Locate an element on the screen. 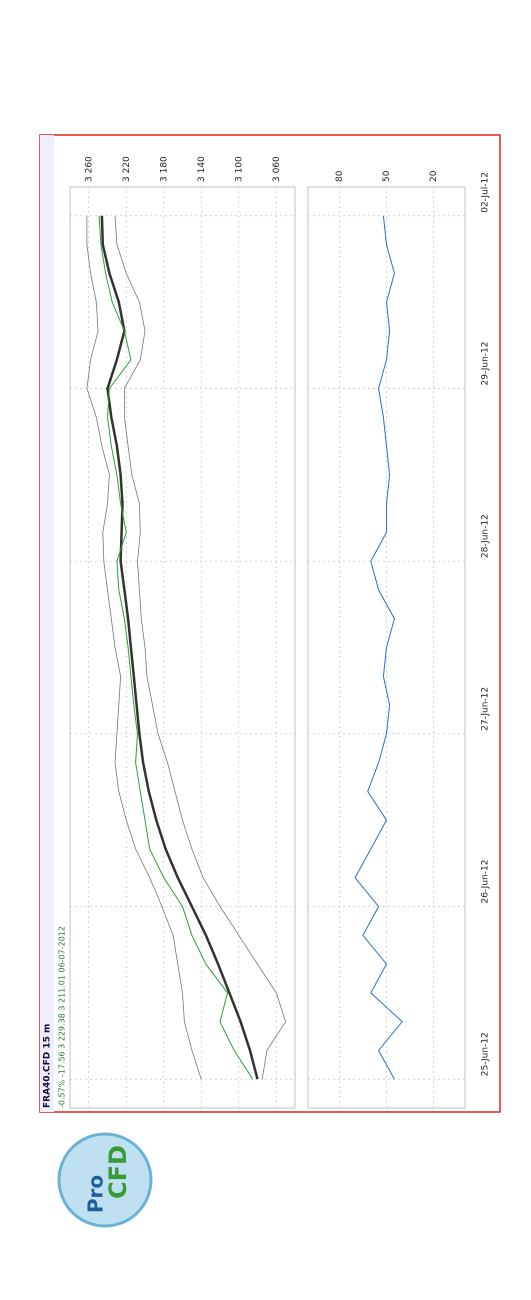 The image size is (531, 1300). y-tick-label: 80 is located at coordinates (340, 176).